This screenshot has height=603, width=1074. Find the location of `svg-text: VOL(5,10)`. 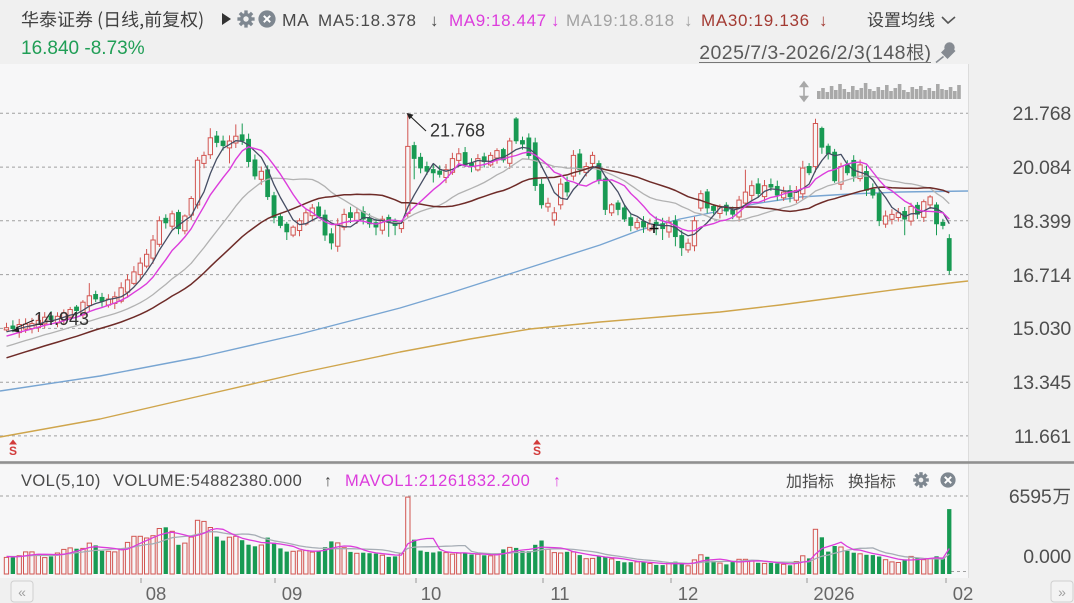

svg-text: VOL(5,10) is located at coordinates (61, 481).